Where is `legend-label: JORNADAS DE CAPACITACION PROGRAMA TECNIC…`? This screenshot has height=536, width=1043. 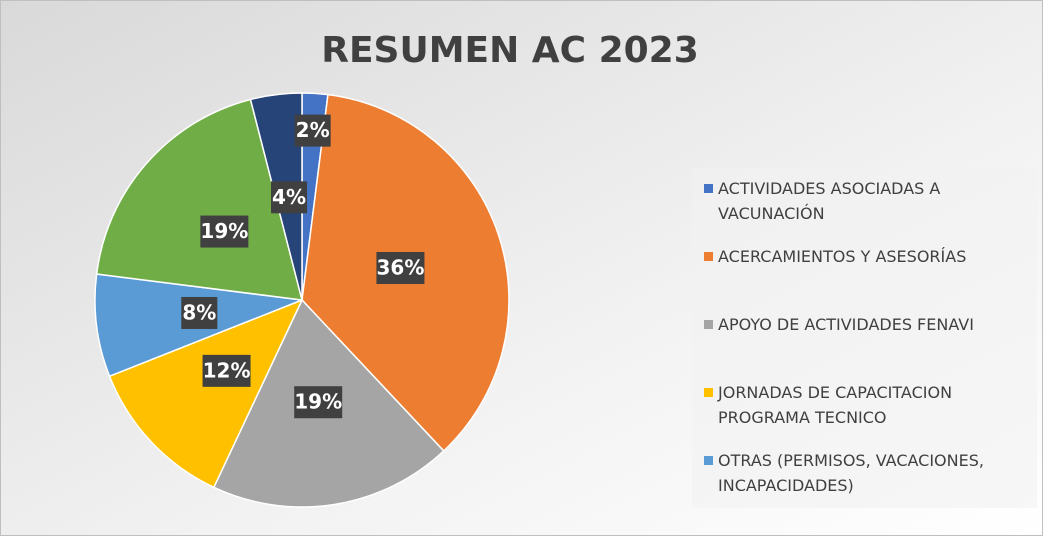
legend-label: JORNADAS DE CAPACITACION PROGRAMA TECNIC… is located at coordinates (835, 405).